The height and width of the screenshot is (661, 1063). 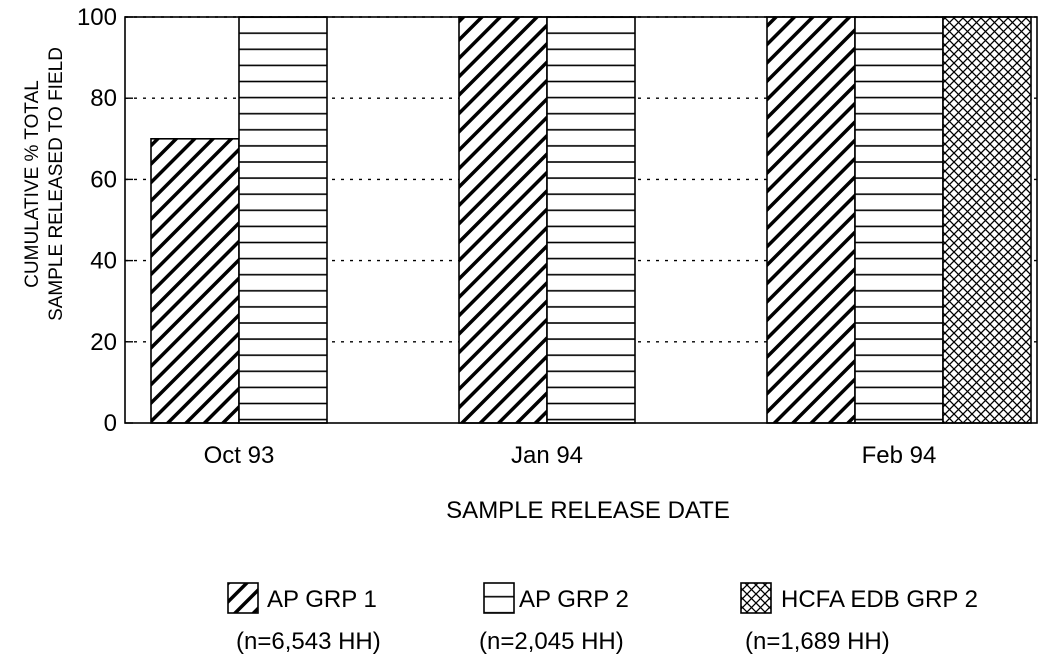 I want to click on x-tick-label-feb-94: Feb 94, so click(x=899, y=455).